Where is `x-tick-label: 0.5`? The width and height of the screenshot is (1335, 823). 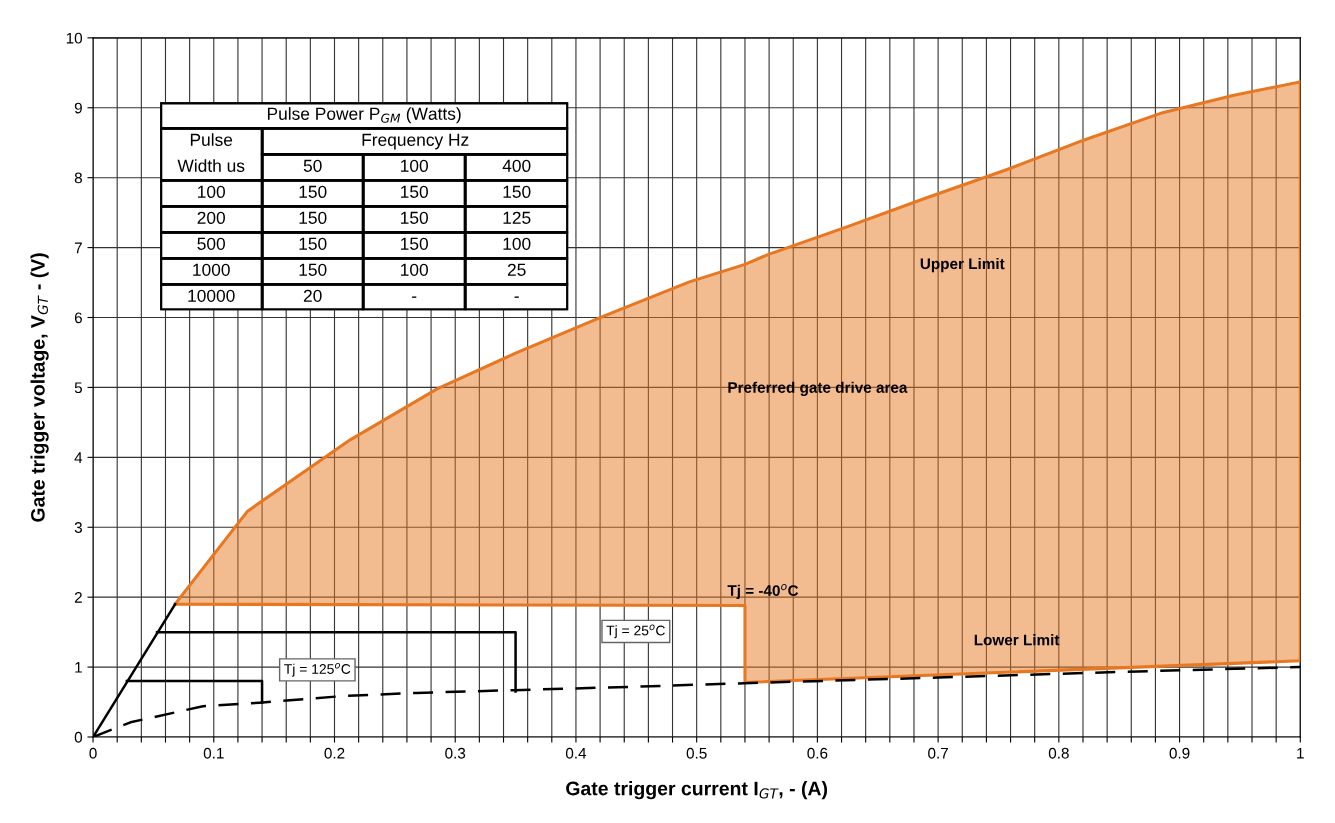 x-tick-label: 0.5 is located at coordinates (696, 753).